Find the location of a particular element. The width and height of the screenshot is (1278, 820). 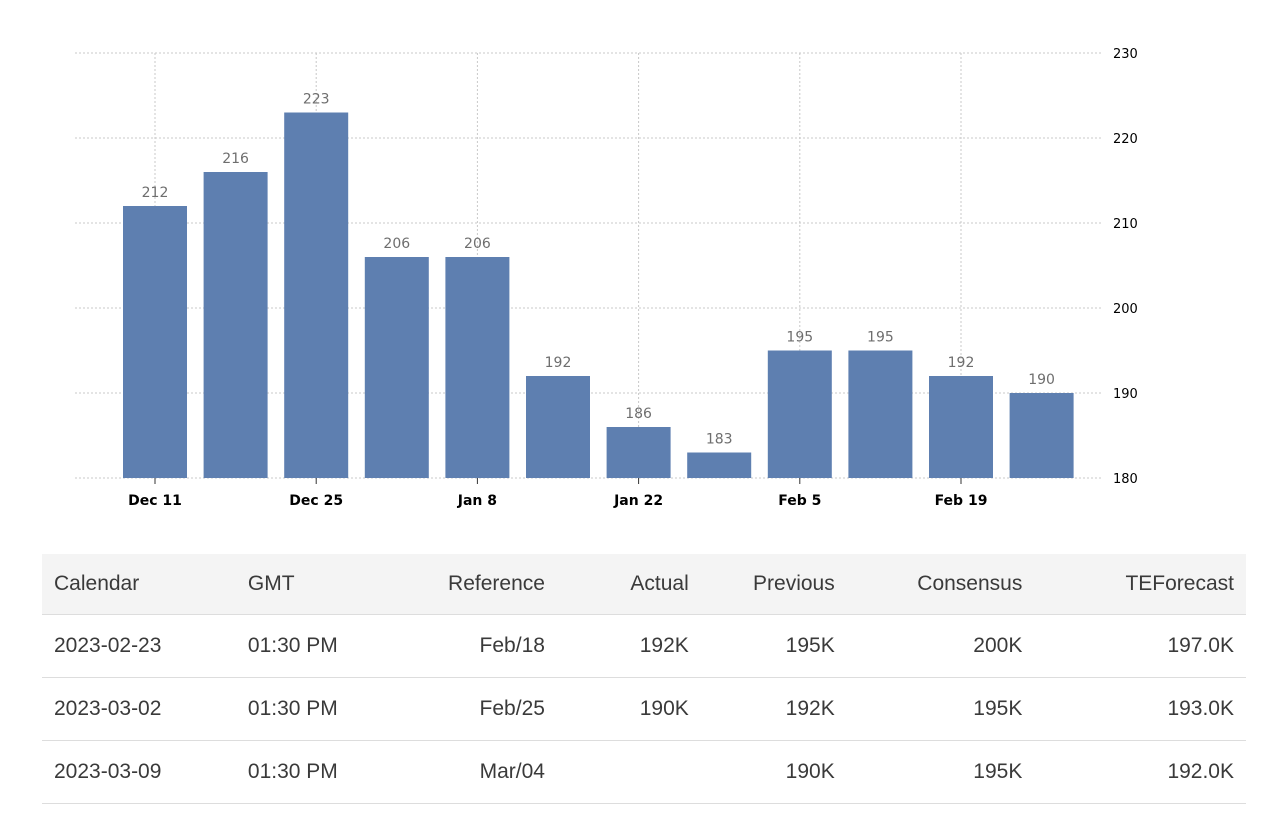

cell-consensus: 200K is located at coordinates (940, 646).